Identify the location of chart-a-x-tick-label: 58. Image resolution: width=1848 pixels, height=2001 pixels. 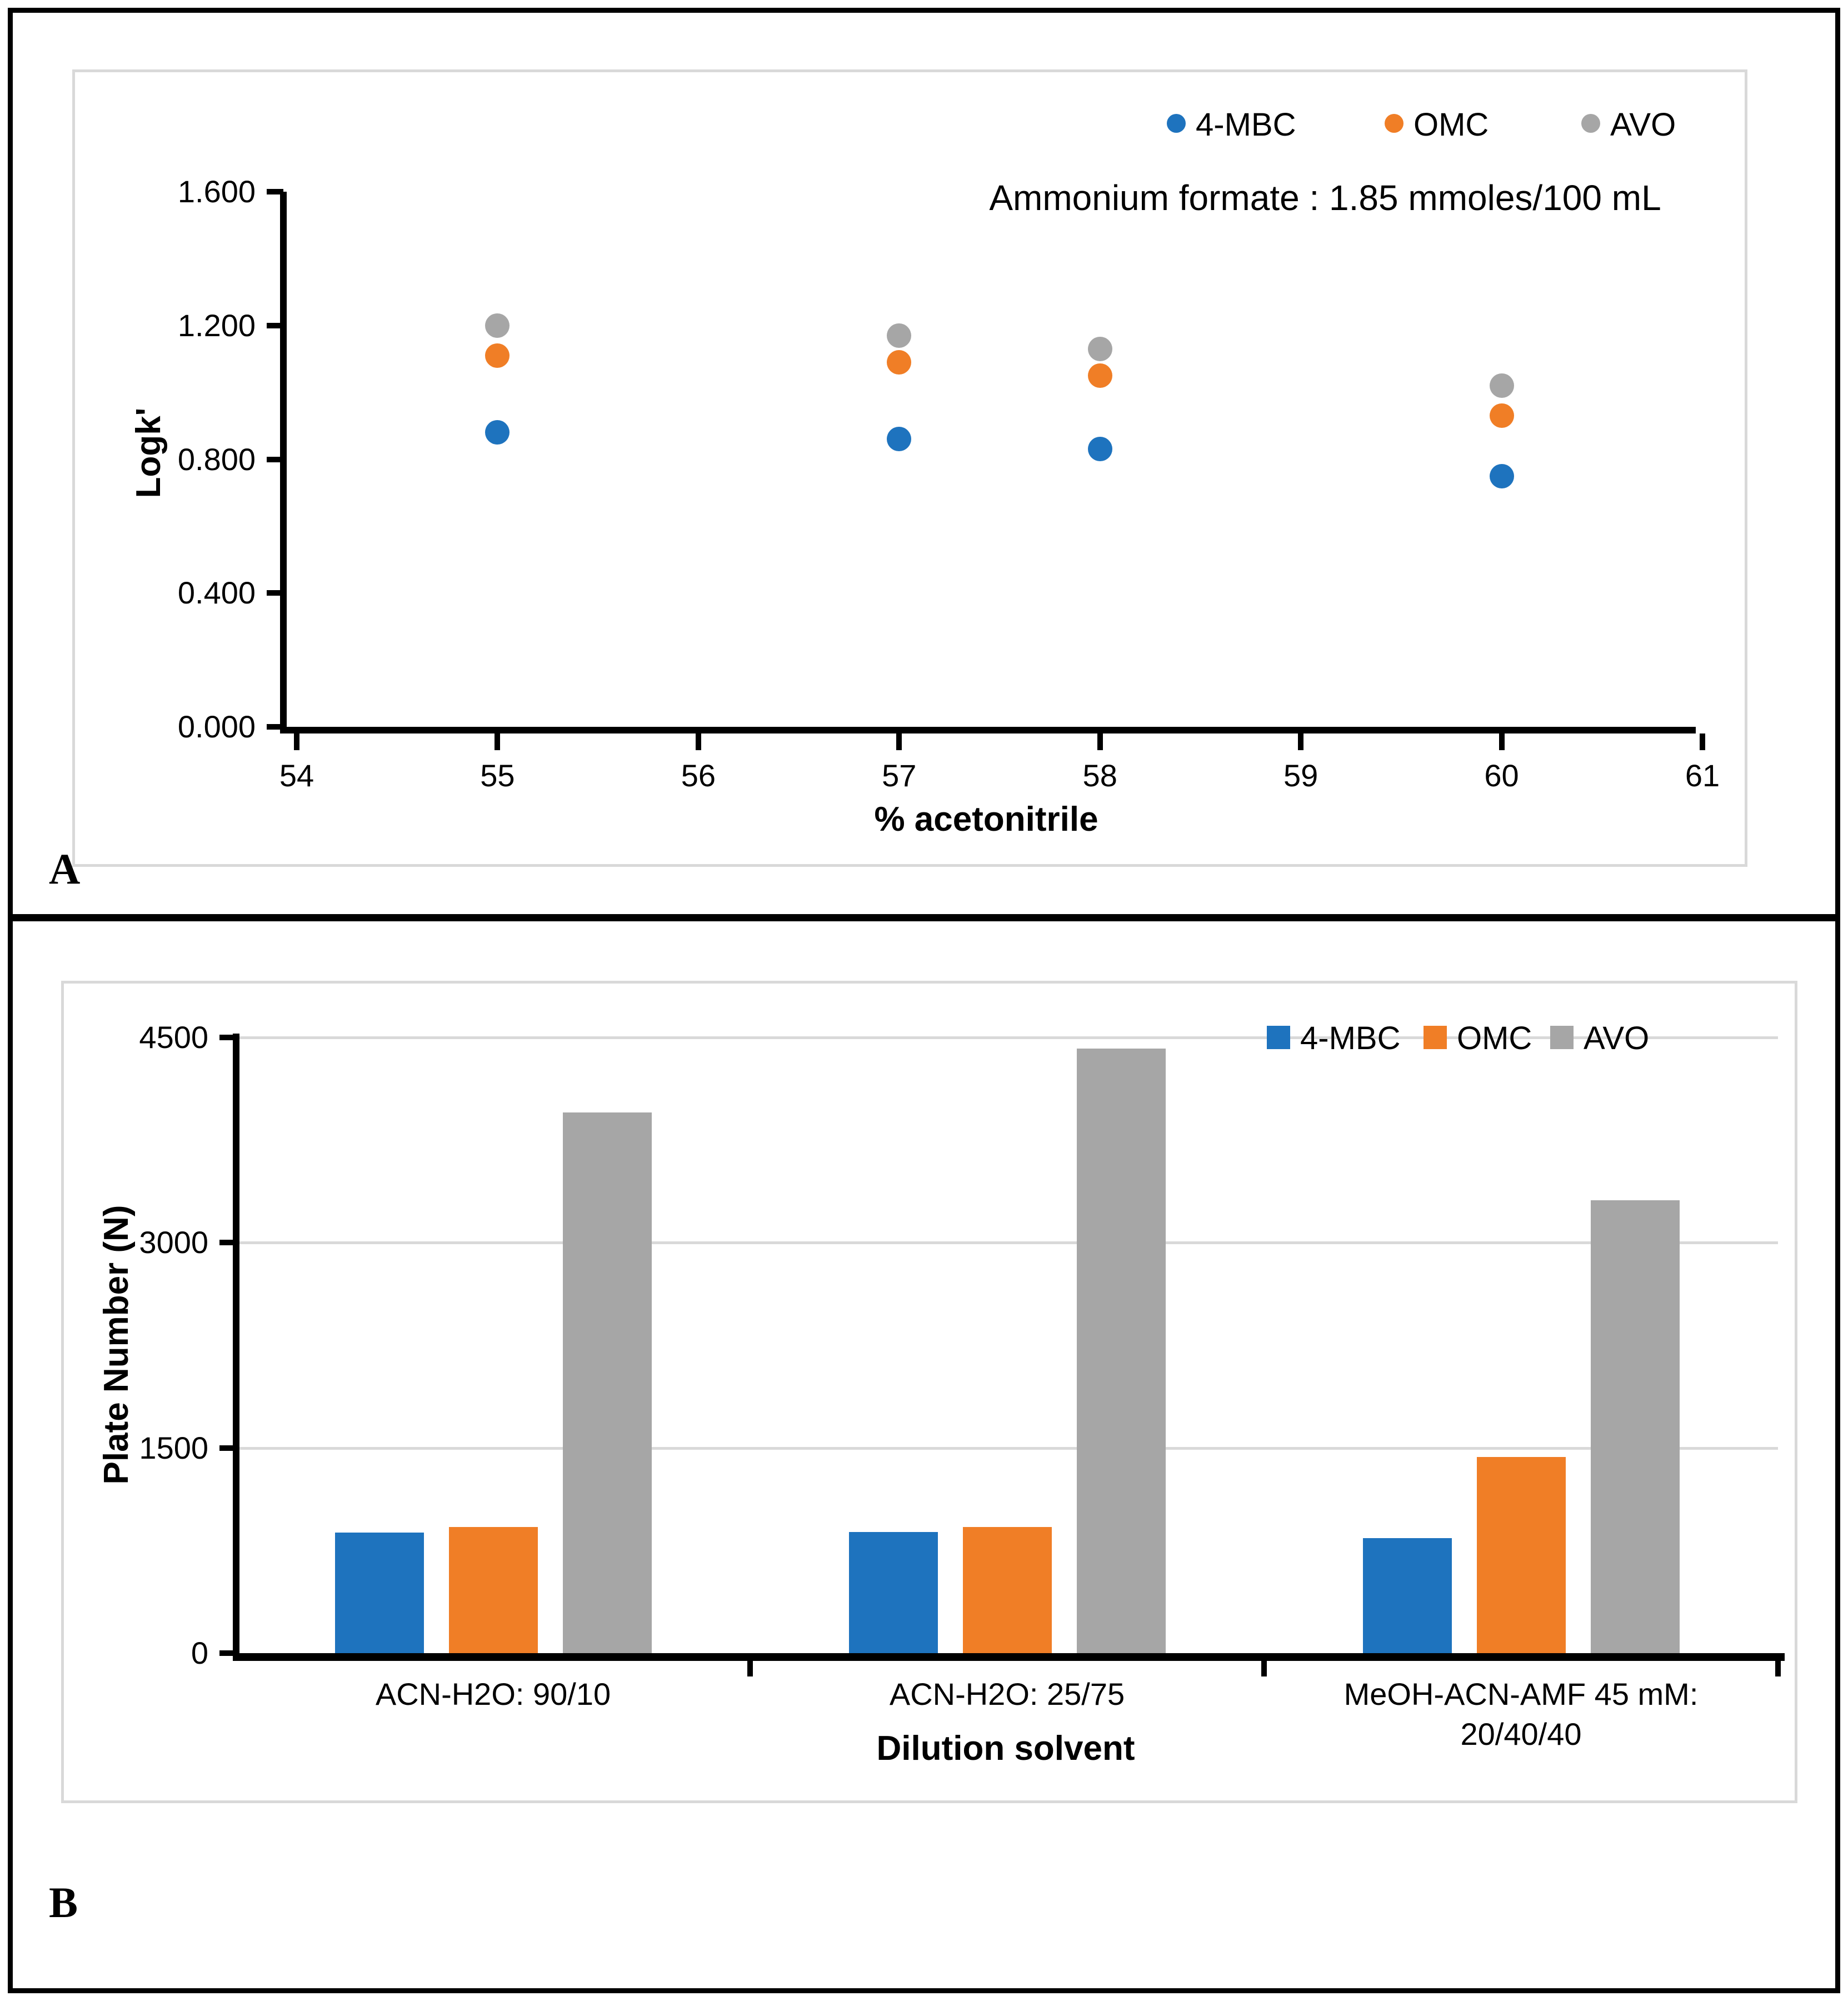
(1099, 775).